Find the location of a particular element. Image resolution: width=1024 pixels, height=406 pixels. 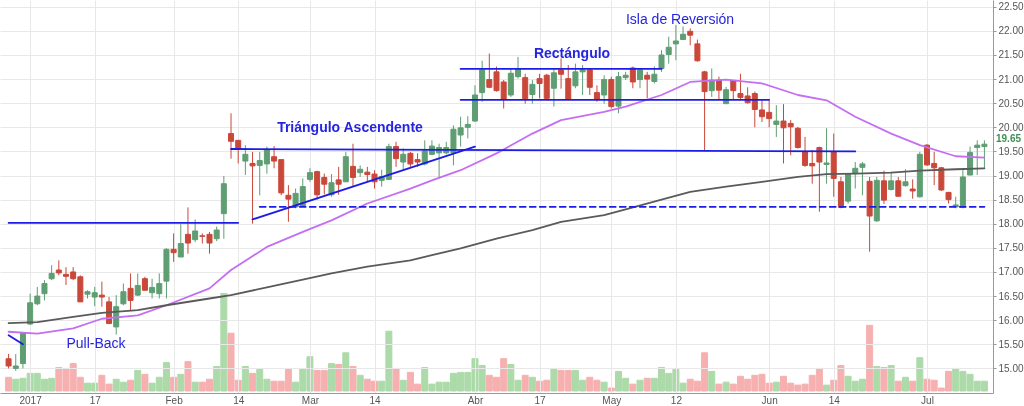

y-tick-label: 19.00 is located at coordinates (1011, 176).